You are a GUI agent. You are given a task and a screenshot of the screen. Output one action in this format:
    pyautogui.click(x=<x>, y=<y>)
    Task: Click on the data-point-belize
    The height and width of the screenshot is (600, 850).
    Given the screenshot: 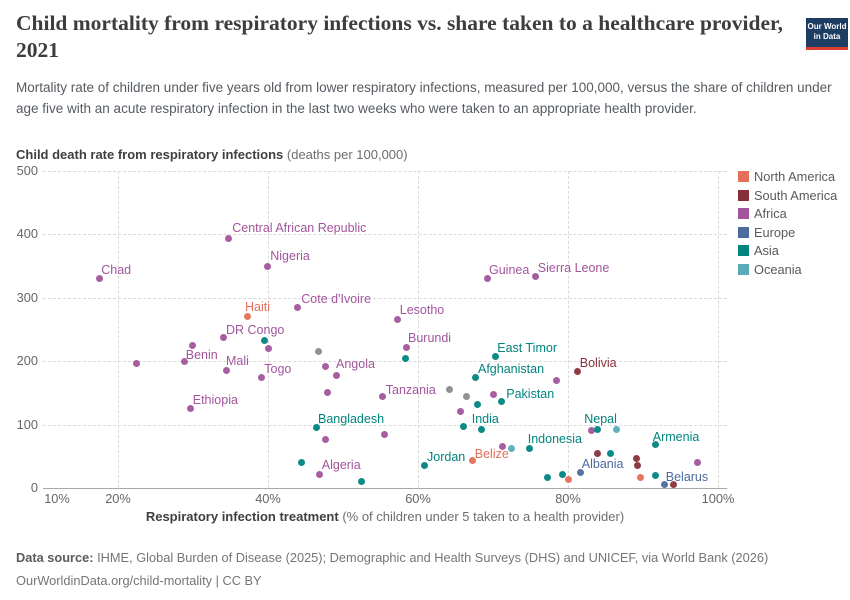 What is the action you would take?
    pyautogui.click(x=473, y=461)
    